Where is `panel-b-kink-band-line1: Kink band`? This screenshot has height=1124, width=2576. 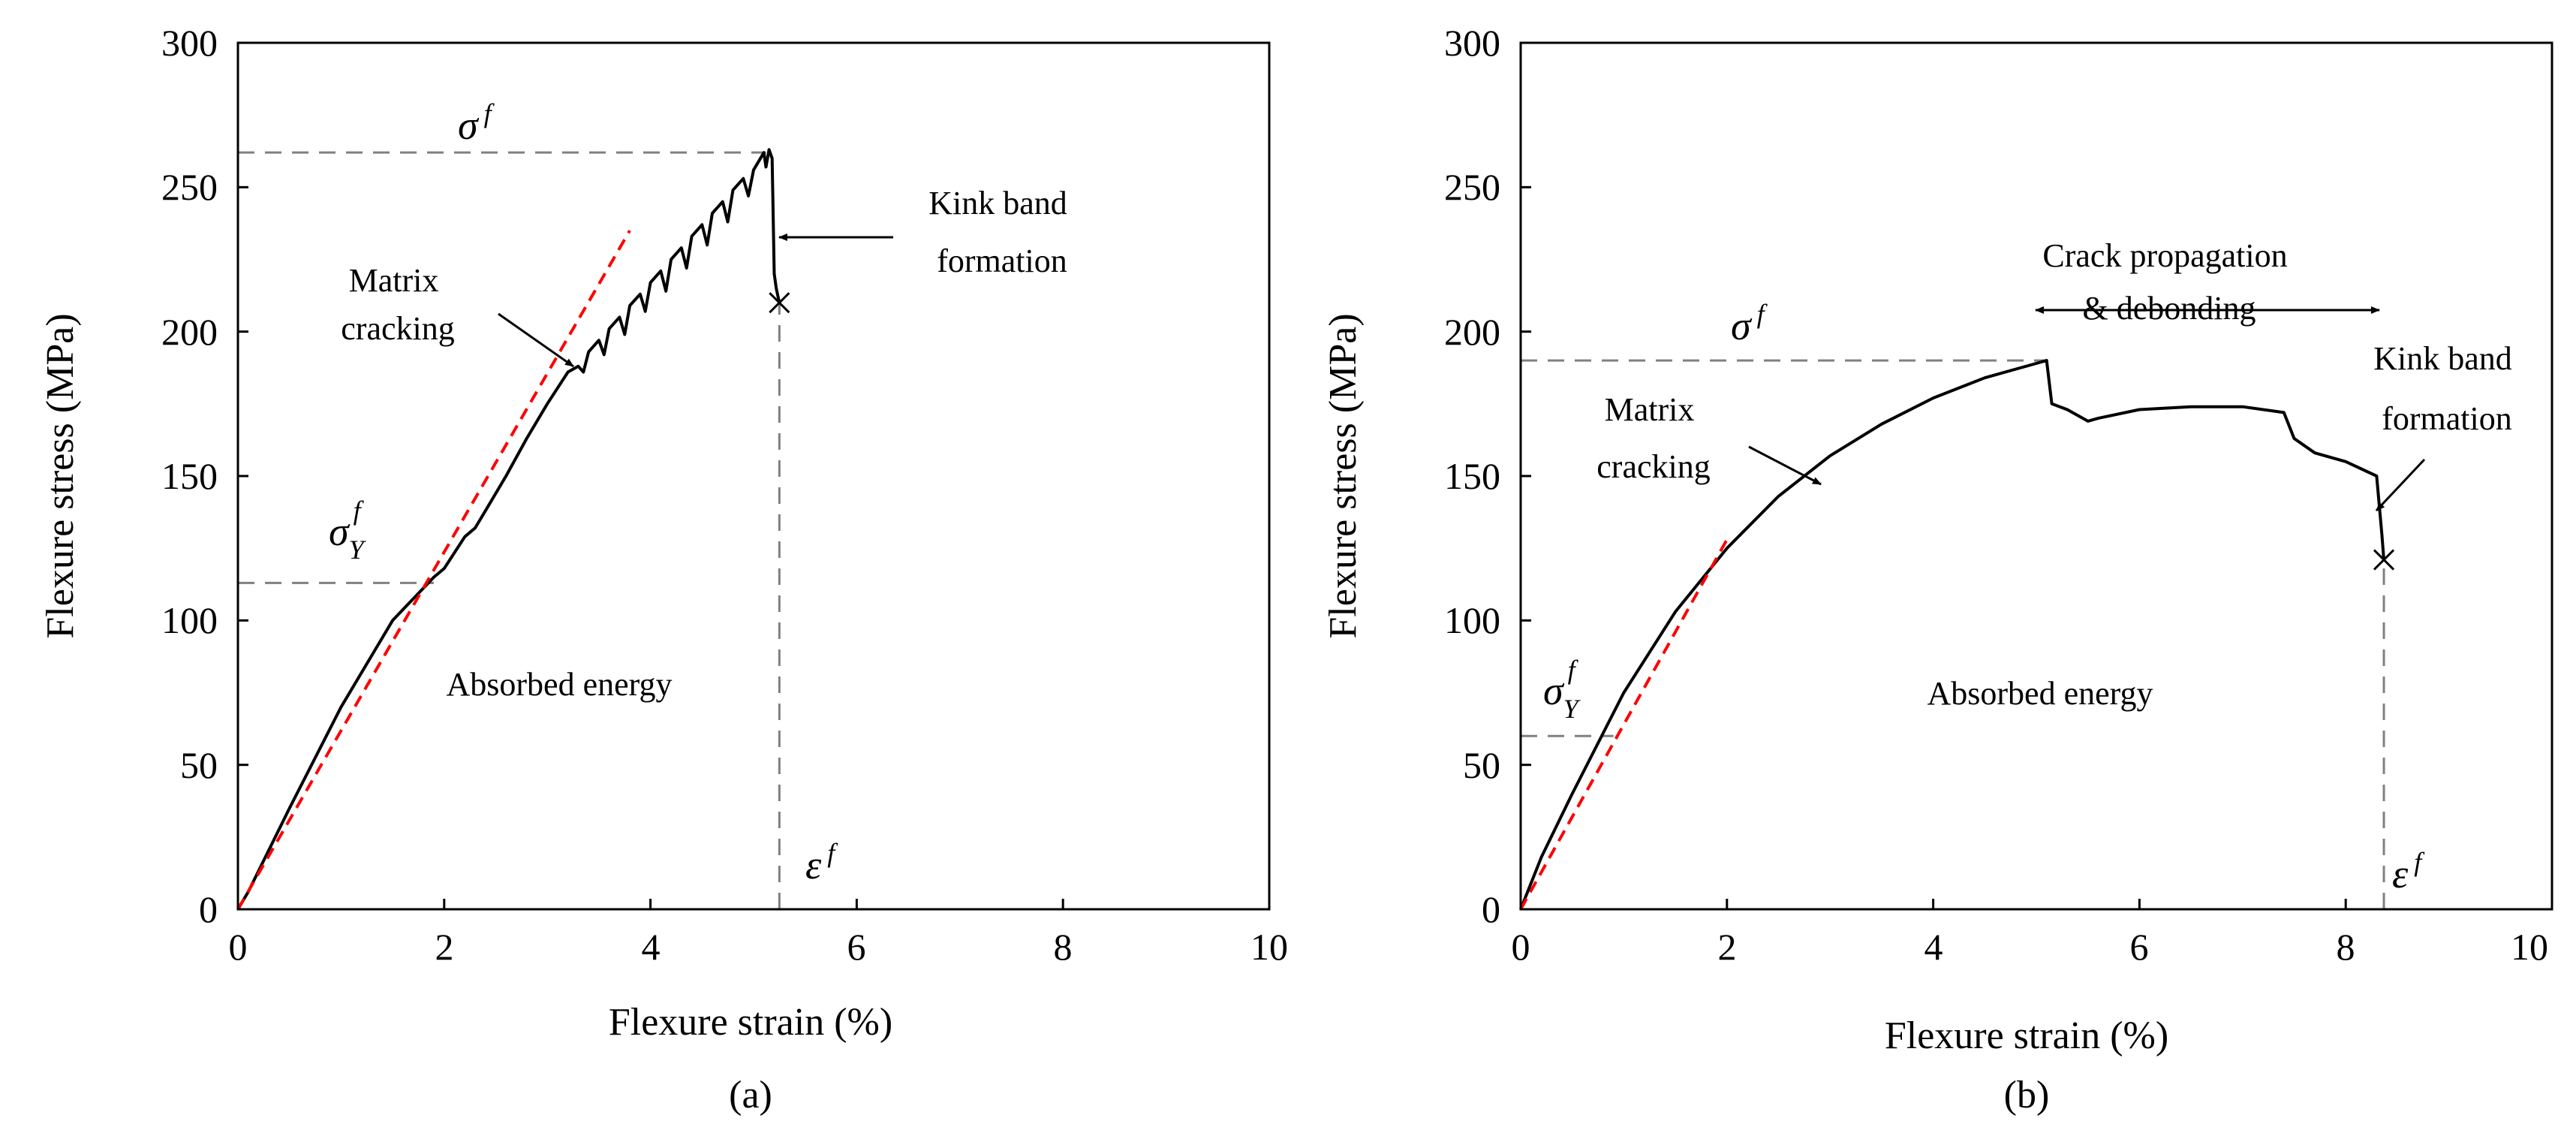 panel-b-kink-band-line1: Kink band is located at coordinates (2442, 359).